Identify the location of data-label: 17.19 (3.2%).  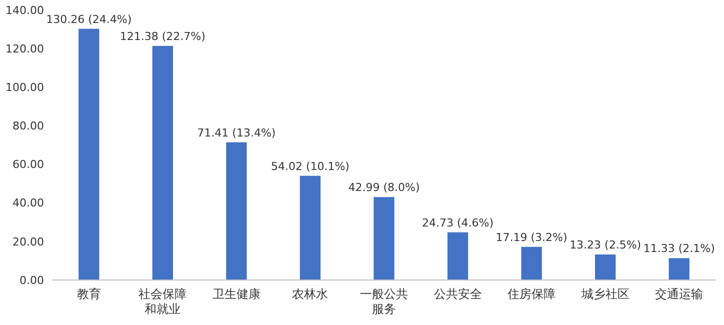
(532, 237).